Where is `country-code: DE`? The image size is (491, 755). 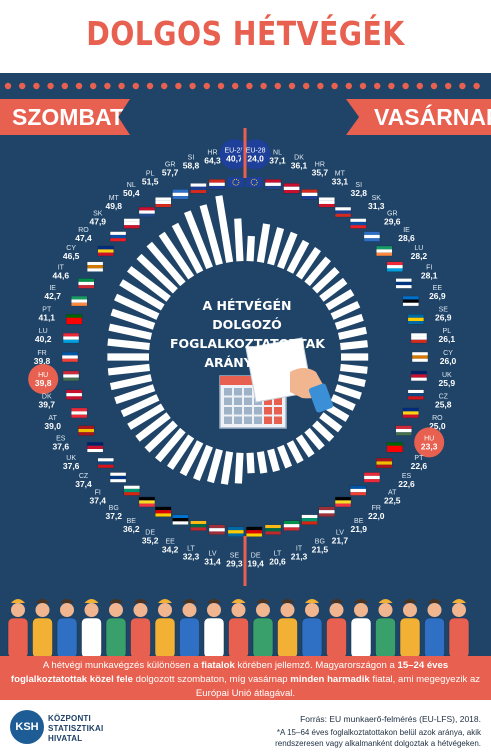 country-code: DE is located at coordinates (256, 556).